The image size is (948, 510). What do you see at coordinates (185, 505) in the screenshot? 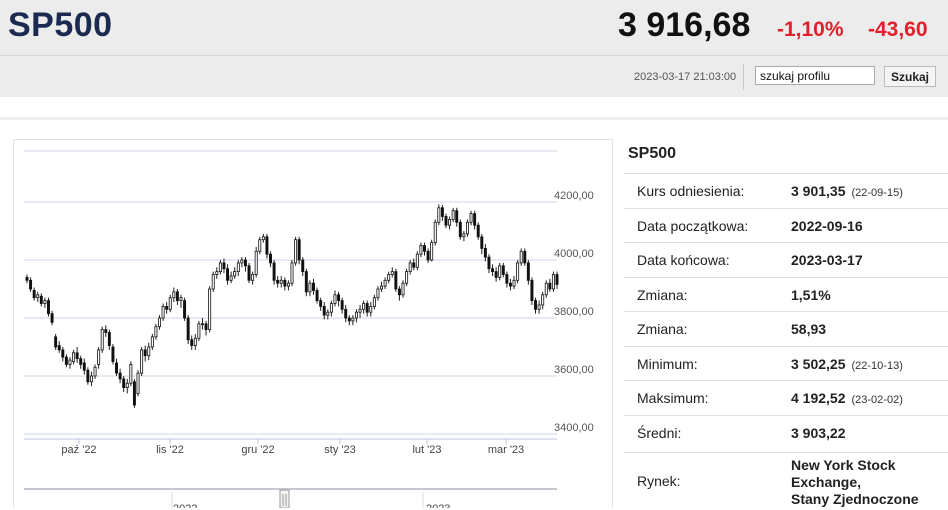
I see `navigator-label: 2022` at bounding box center [185, 505].